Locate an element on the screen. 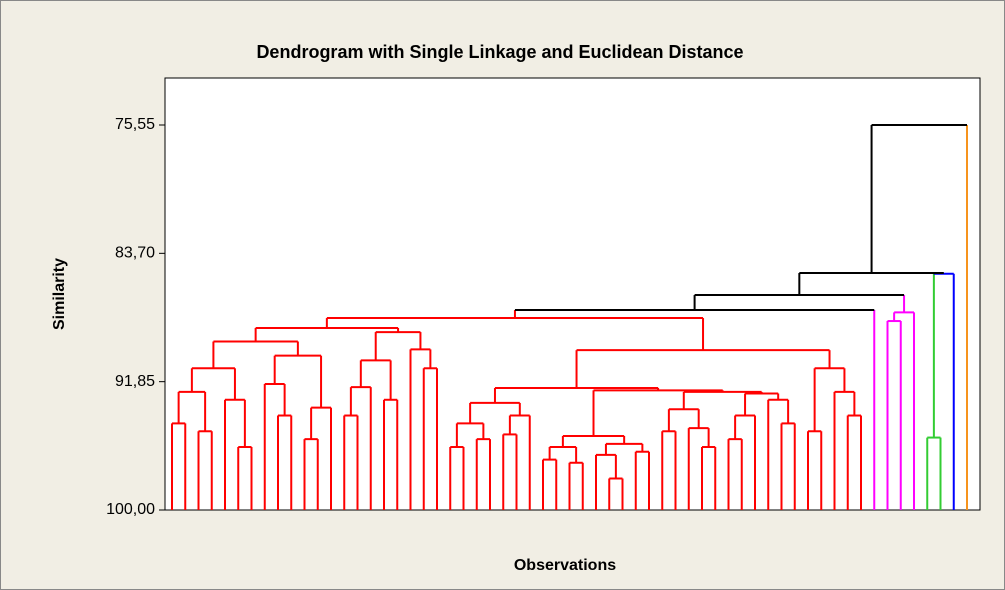 The height and width of the screenshot is (590, 1005). y-tick-label: 100,00 is located at coordinates (130, 509).